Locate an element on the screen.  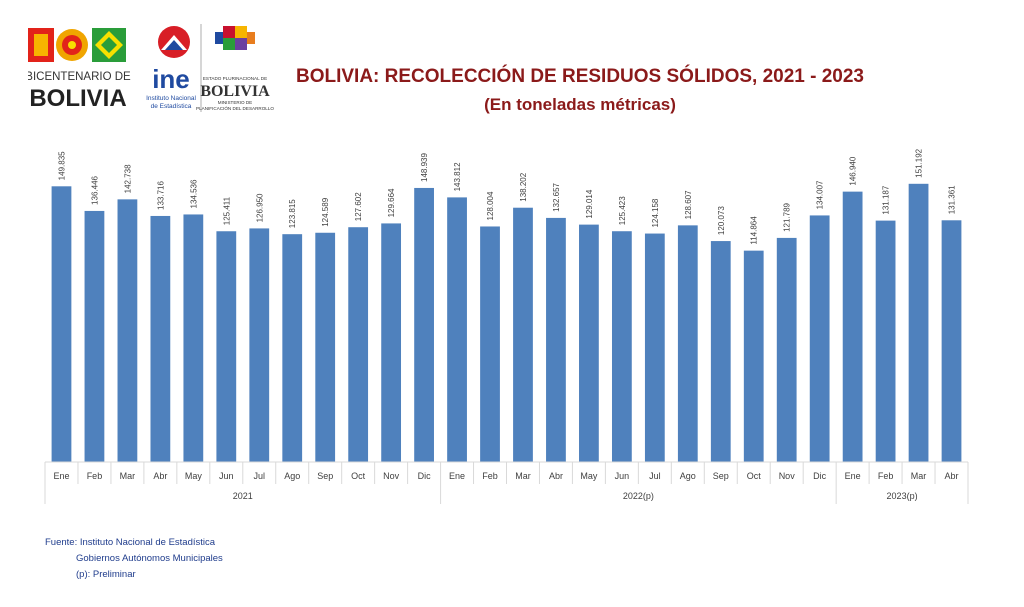
x-tick-label-11: Dic is located at coordinates (424, 476).